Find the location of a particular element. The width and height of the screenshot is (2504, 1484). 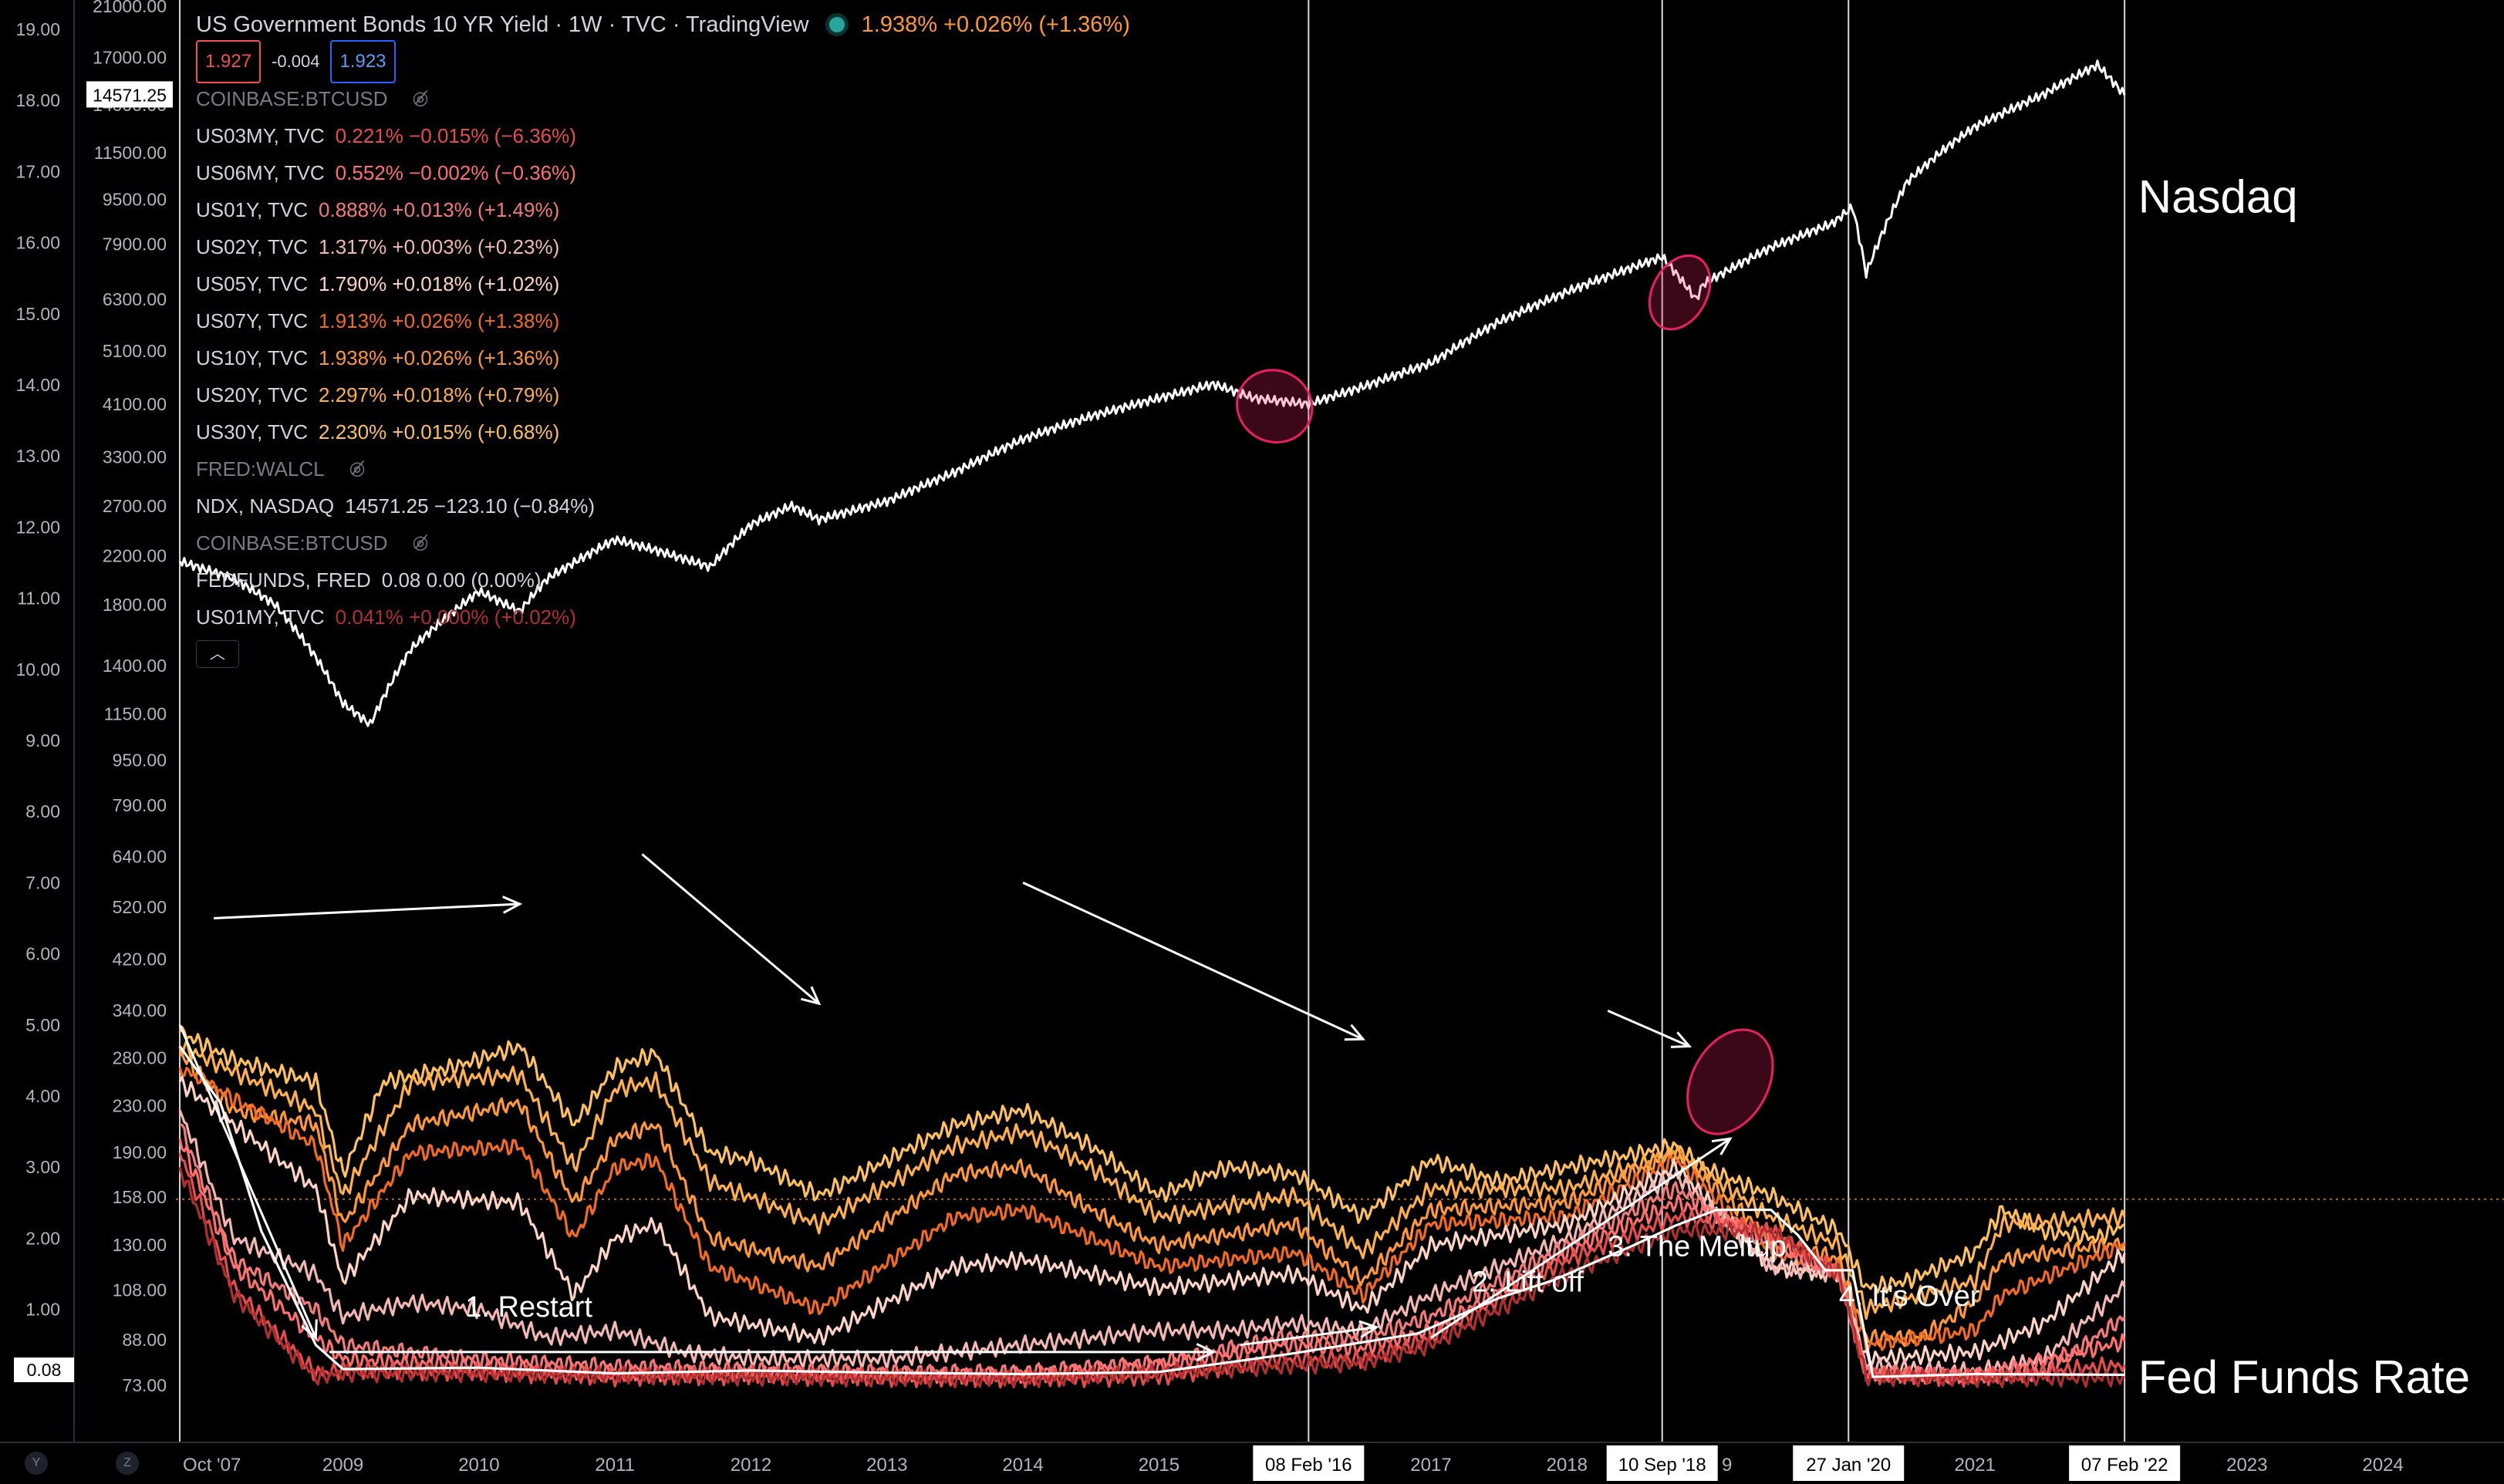

left-axis-tick: 17.00 is located at coordinates (38, 171).